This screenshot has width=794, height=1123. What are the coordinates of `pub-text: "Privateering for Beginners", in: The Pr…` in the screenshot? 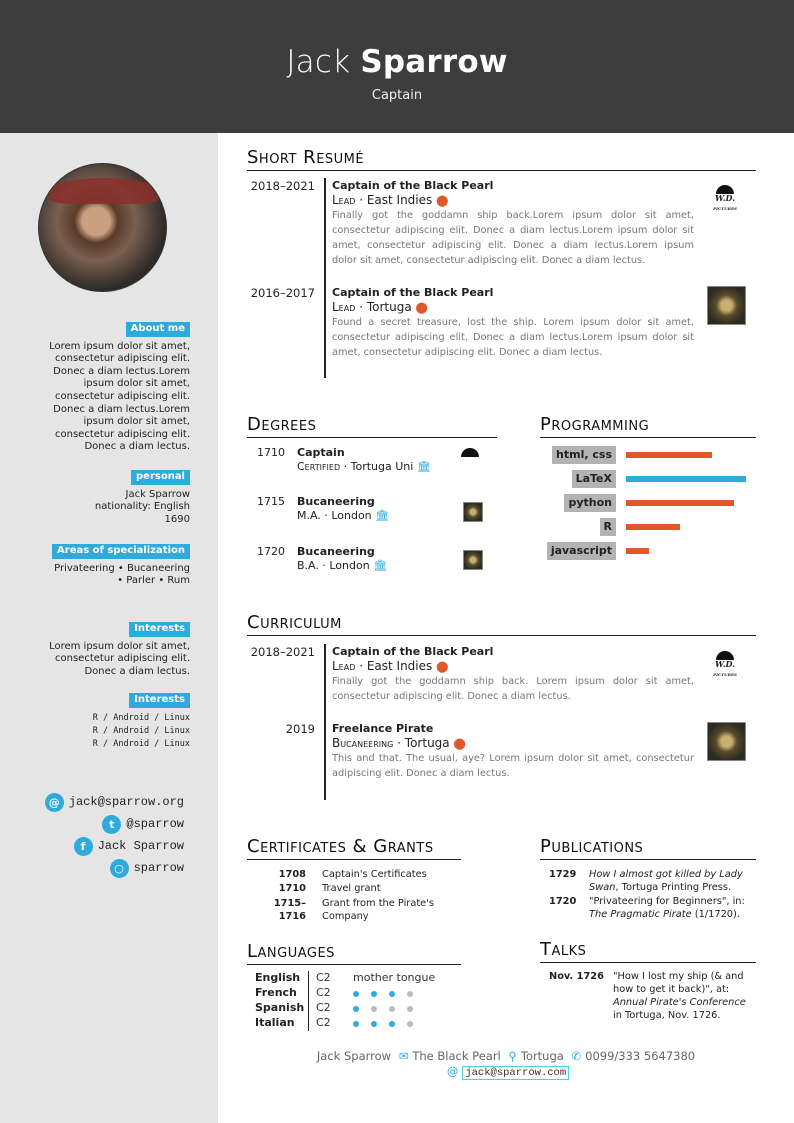 It's located at (674, 908).